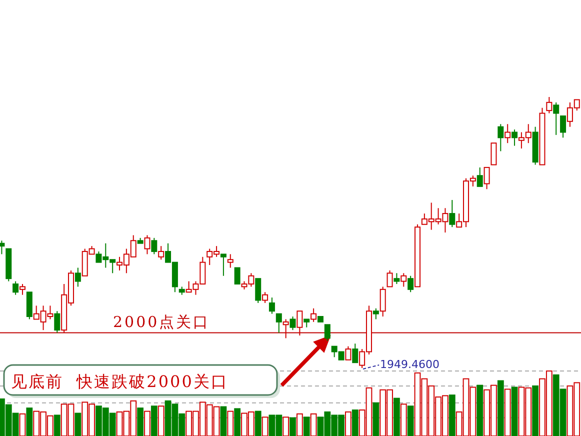  I want to click on annotation: 见底前 快速跌破2000关口, so click(119, 381).